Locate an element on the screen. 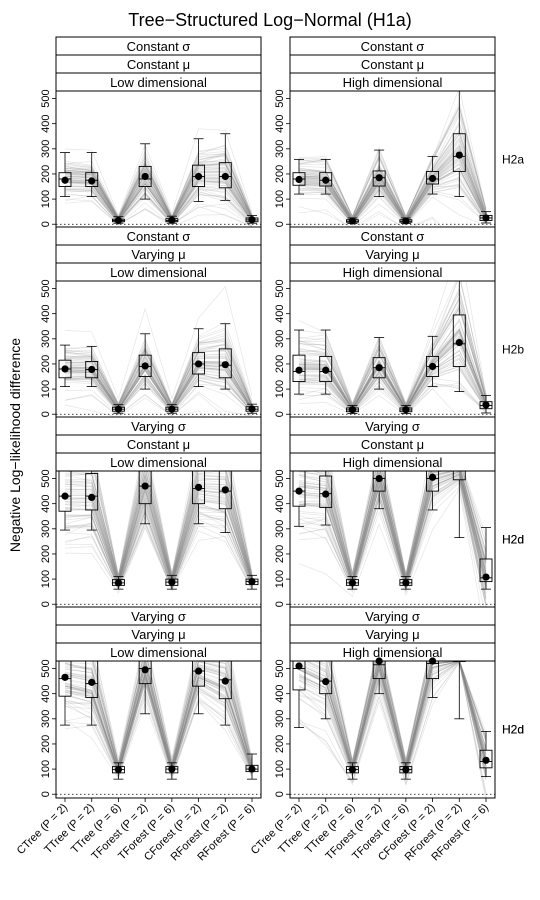  y-tick-label: 300 is located at coordinates (280, 149).